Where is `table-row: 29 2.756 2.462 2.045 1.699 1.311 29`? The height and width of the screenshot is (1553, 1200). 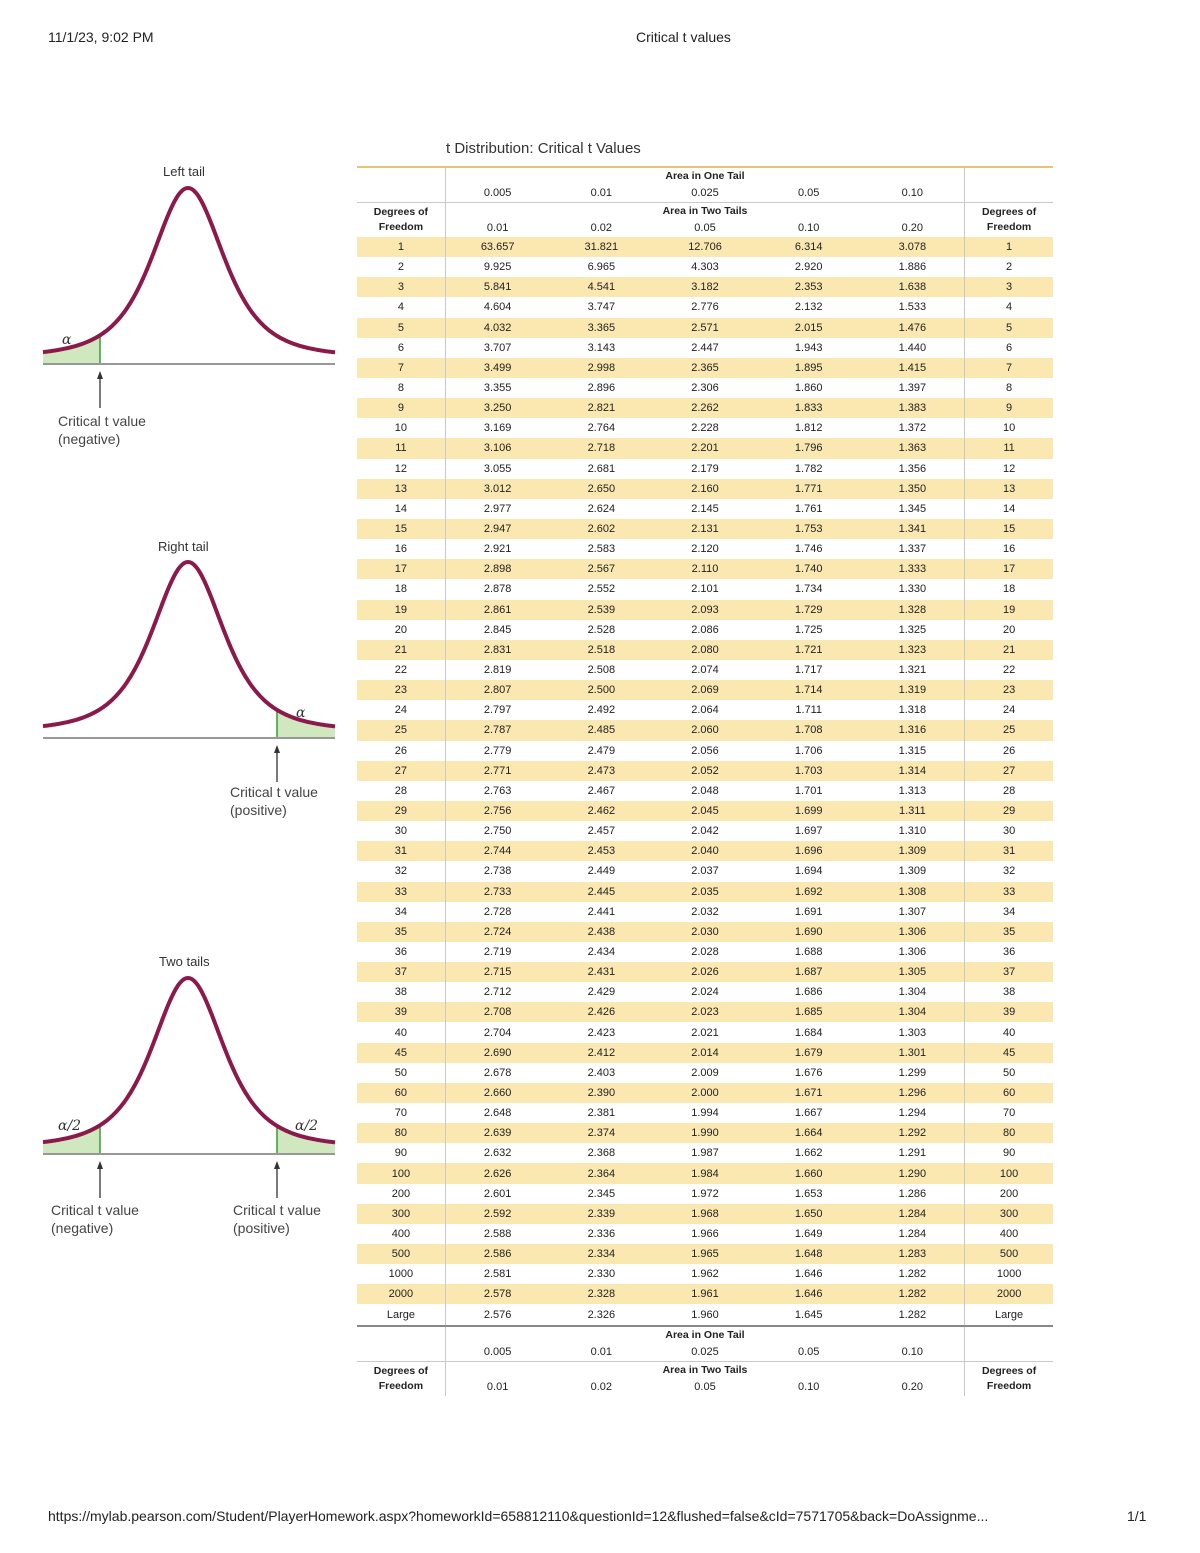 table-row: 29 2.756 2.462 2.045 1.699 1.311 29 is located at coordinates (705, 811).